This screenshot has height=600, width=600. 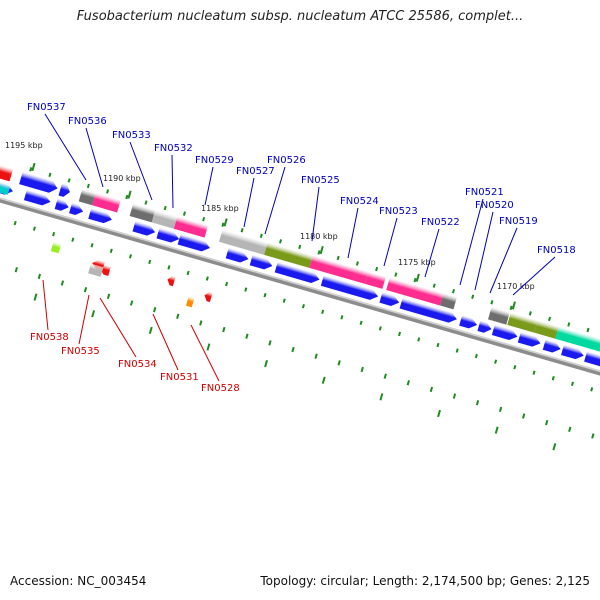 I want to click on plus-gene-label: FN0518, so click(x=544, y=270).